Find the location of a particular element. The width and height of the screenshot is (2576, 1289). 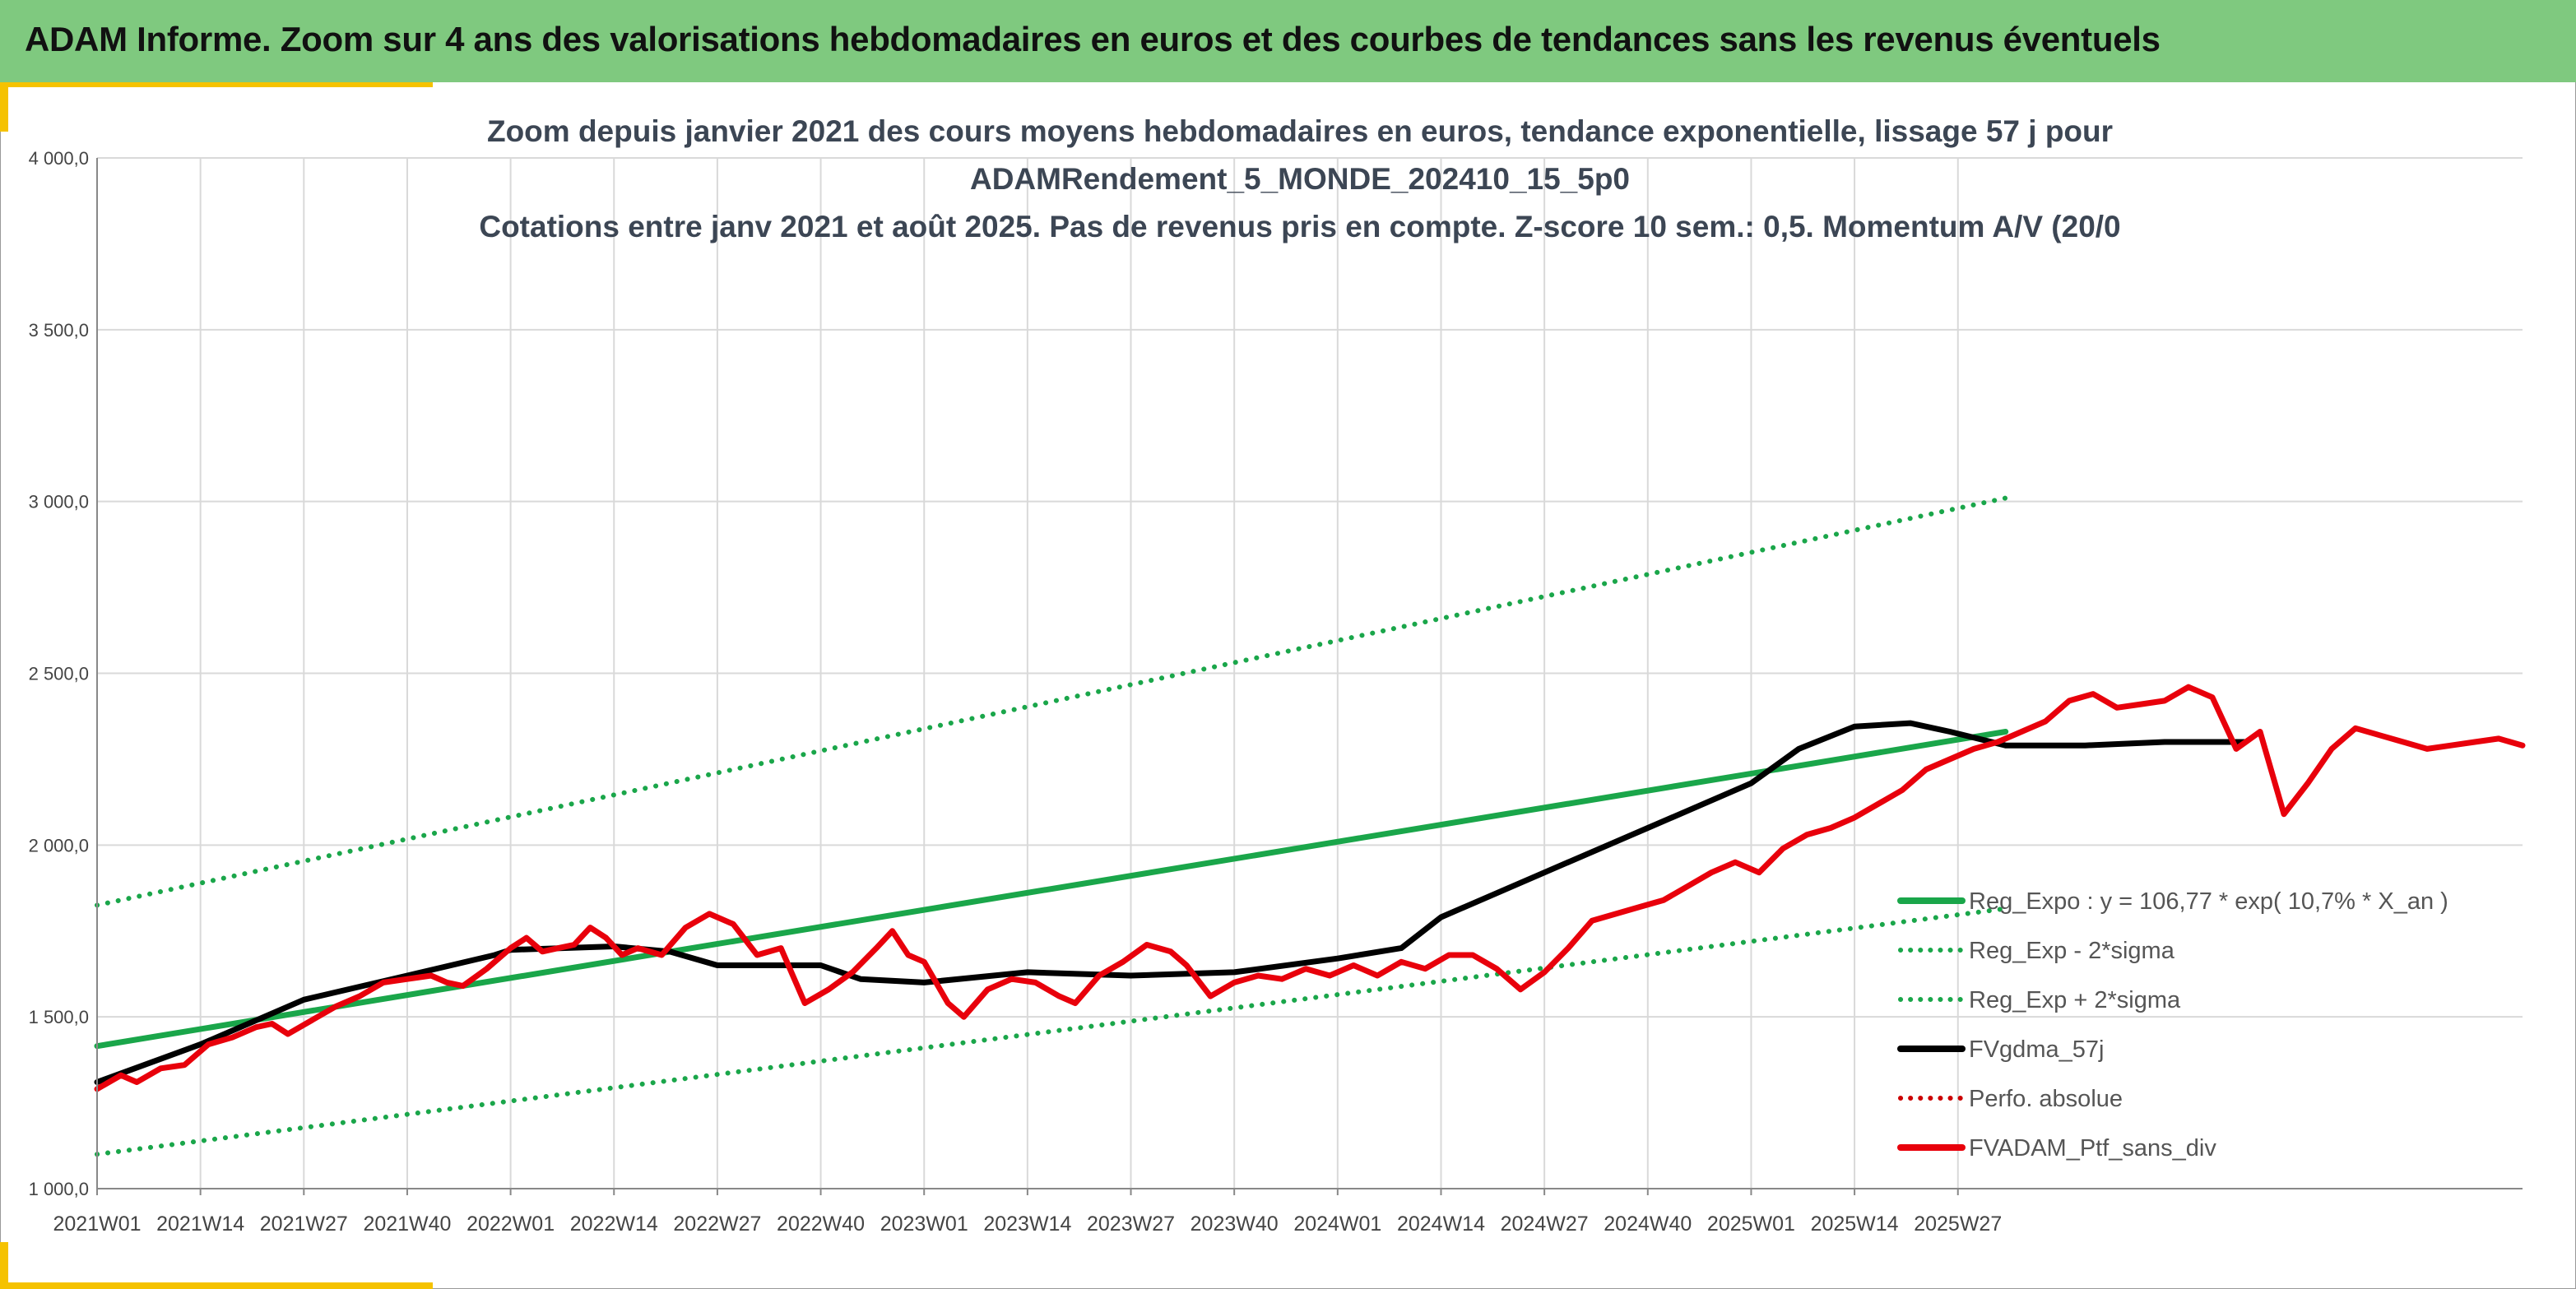

x-tick-label: 2021W27 is located at coordinates (304, 1224).